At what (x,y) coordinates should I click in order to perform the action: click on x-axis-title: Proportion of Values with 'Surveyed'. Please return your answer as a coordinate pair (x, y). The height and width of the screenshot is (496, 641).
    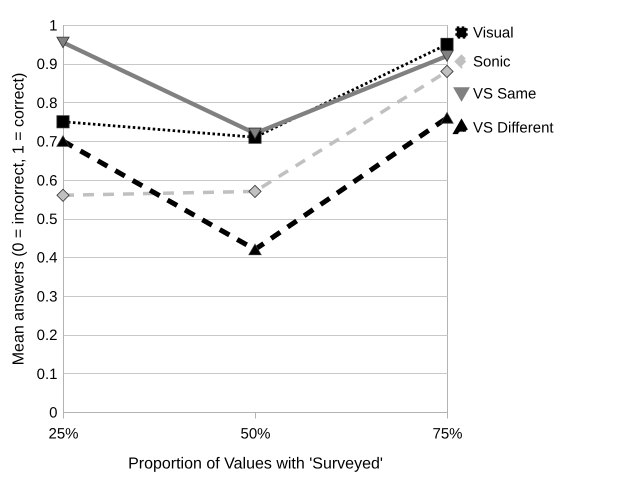
    Looking at the image, I should click on (255, 464).